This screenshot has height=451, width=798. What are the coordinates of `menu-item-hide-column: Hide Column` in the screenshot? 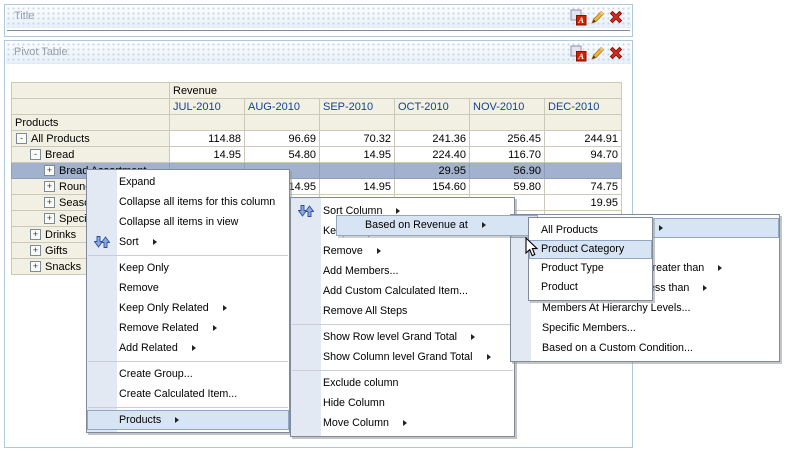 It's located at (354, 403).